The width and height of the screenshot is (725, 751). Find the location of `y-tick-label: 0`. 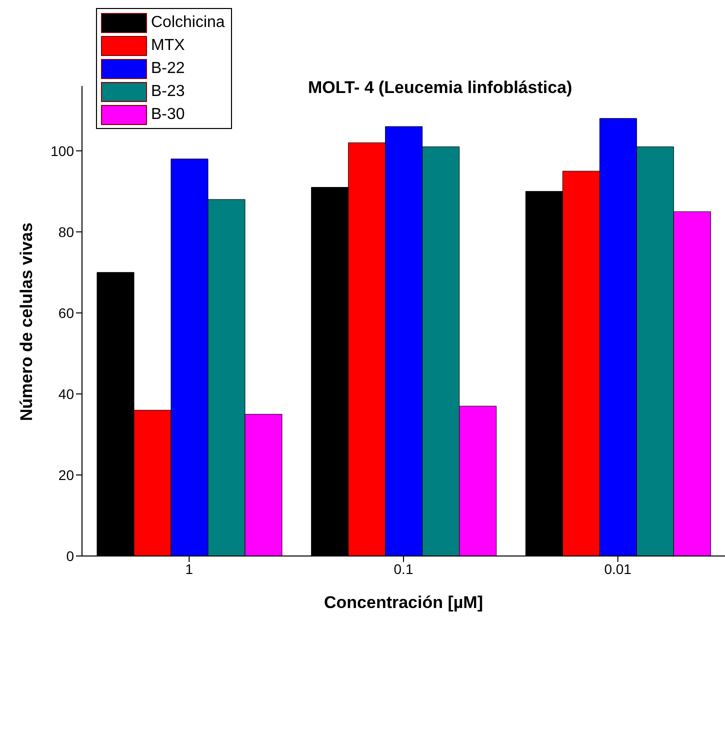

y-tick-label: 0 is located at coordinates (70, 556).